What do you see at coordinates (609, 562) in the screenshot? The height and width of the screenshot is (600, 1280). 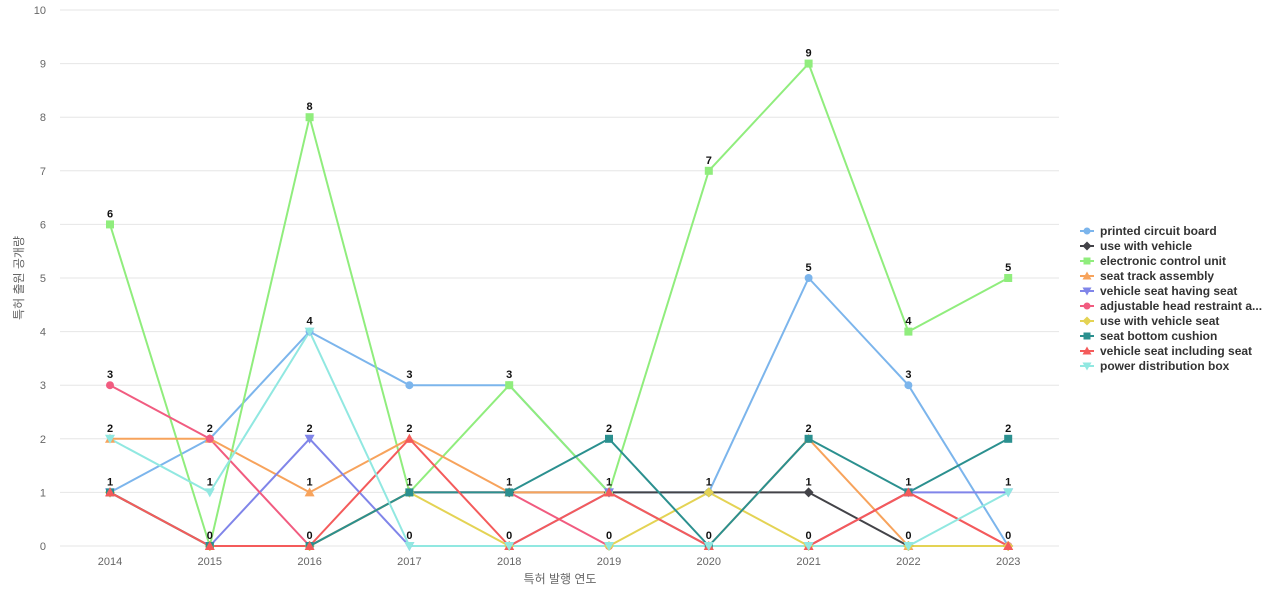 I see `x-tick-label-2019: 2019` at bounding box center [609, 562].